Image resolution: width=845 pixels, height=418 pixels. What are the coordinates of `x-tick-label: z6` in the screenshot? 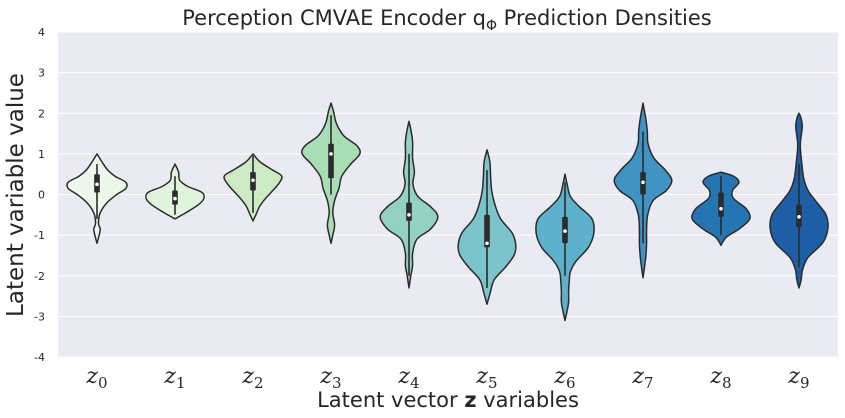 It's located at (564, 378).